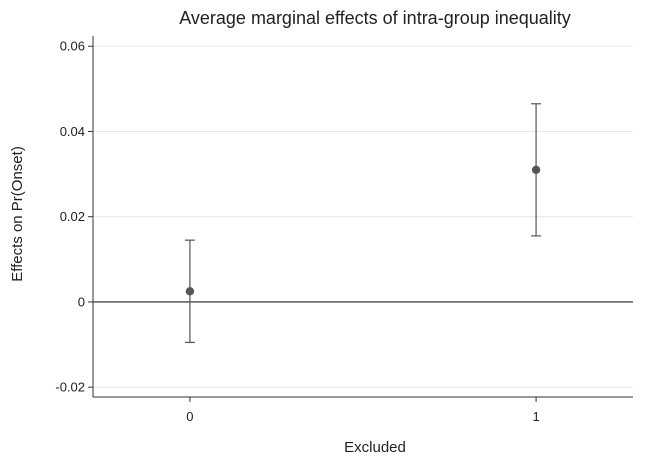 This screenshot has height=458, width=649. I want to click on x-tick-label-0: 0, so click(189, 416).